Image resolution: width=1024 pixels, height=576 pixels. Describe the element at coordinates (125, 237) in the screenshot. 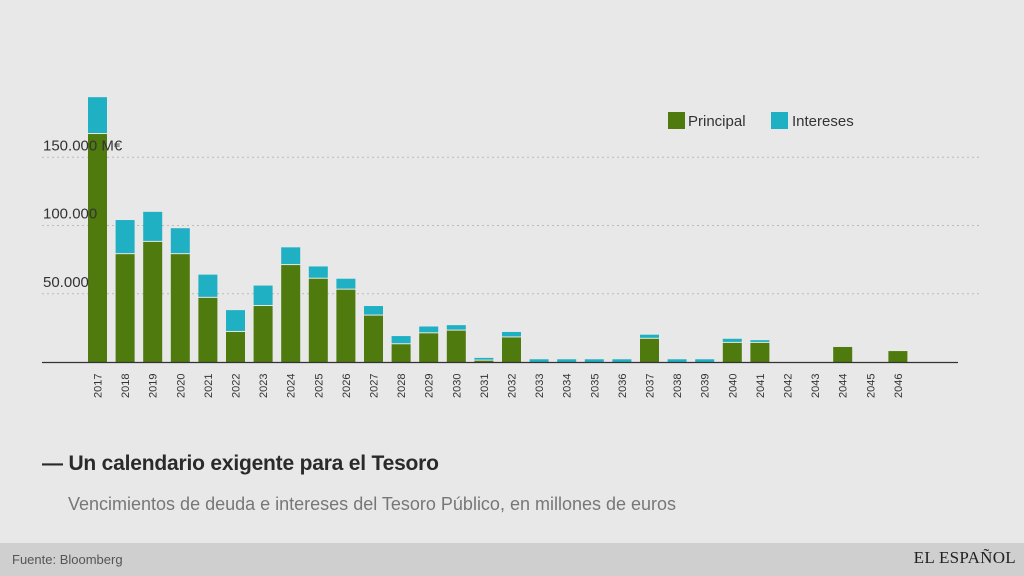

I see `bar-intereses-2018` at that location.